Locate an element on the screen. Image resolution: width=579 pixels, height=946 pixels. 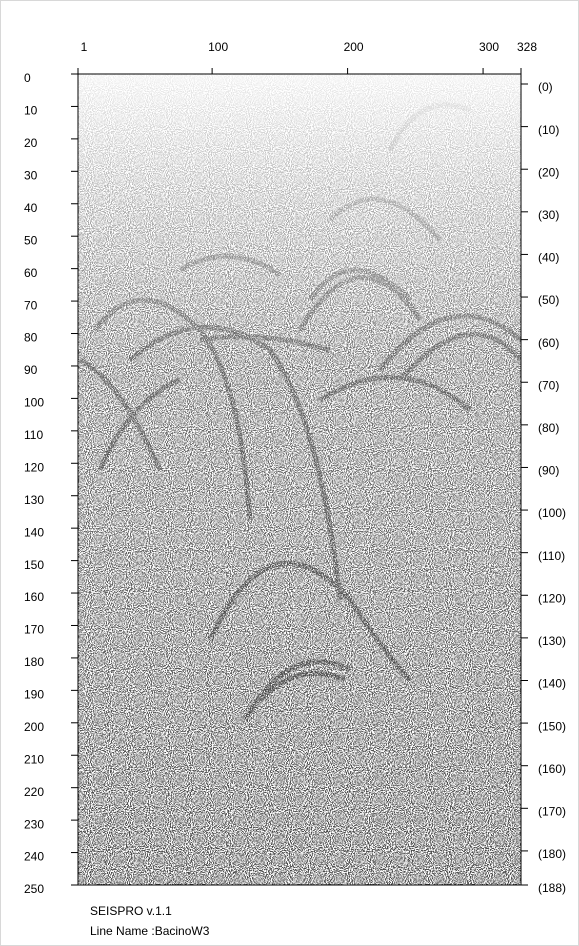
y-tick-label: 110 is located at coordinates (33, 435).